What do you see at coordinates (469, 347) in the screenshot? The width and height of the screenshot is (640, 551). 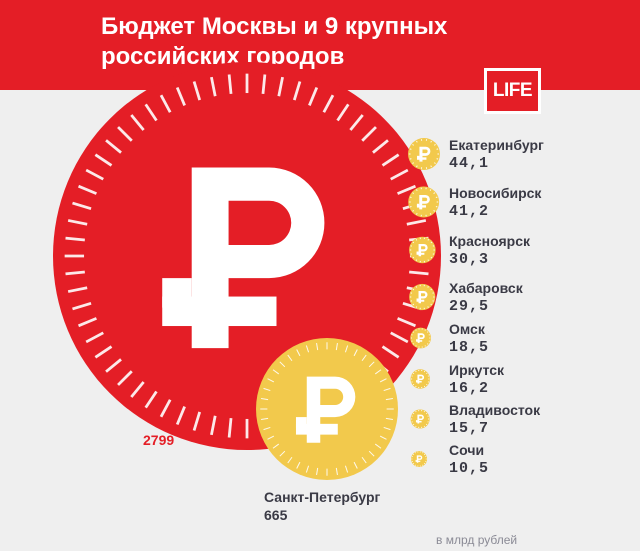 I see `city-value-label: 18,5` at bounding box center [469, 347].